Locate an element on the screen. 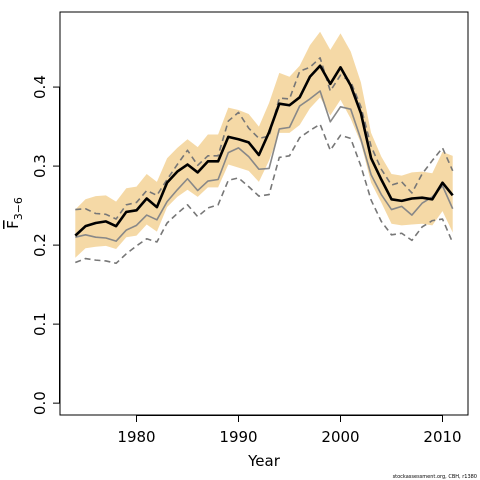 This screenshot has width=480, height=480. y-tick-label: 0.3 is located at coordinates (40, 166).